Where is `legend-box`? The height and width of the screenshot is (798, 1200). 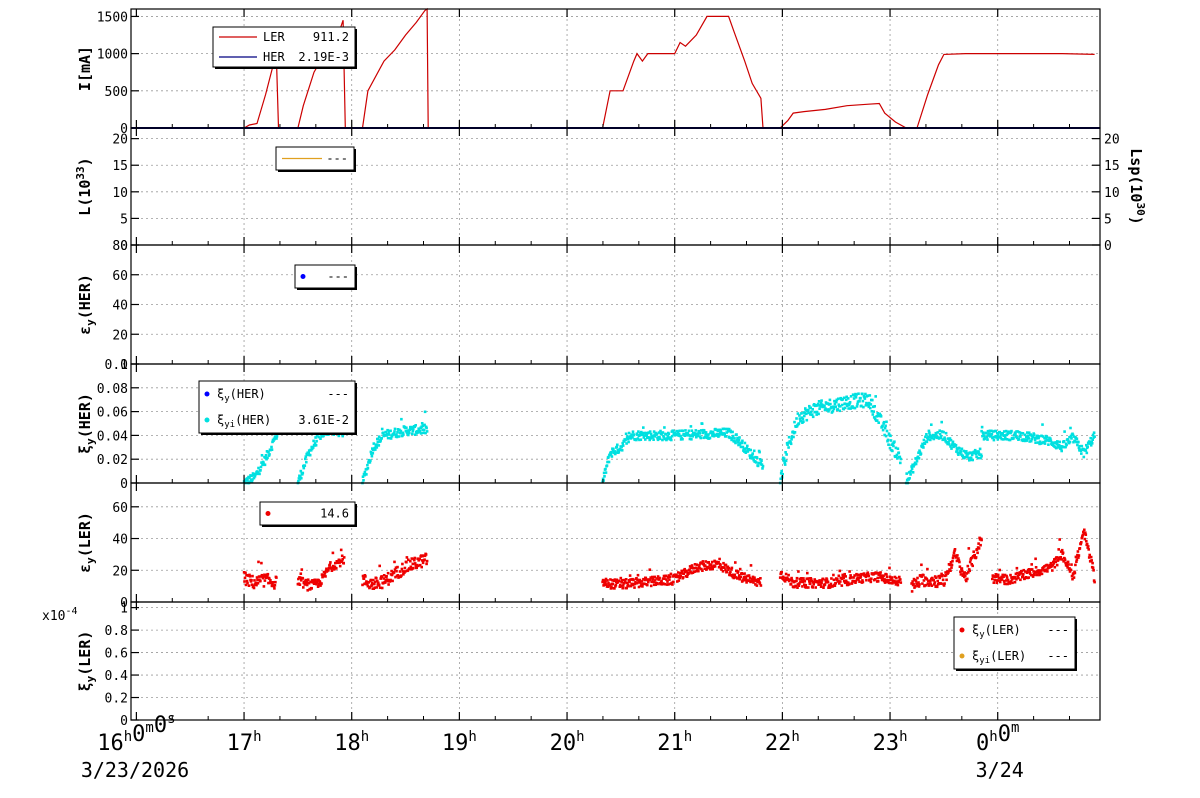 legend-box is located at coordinates (277, 407).